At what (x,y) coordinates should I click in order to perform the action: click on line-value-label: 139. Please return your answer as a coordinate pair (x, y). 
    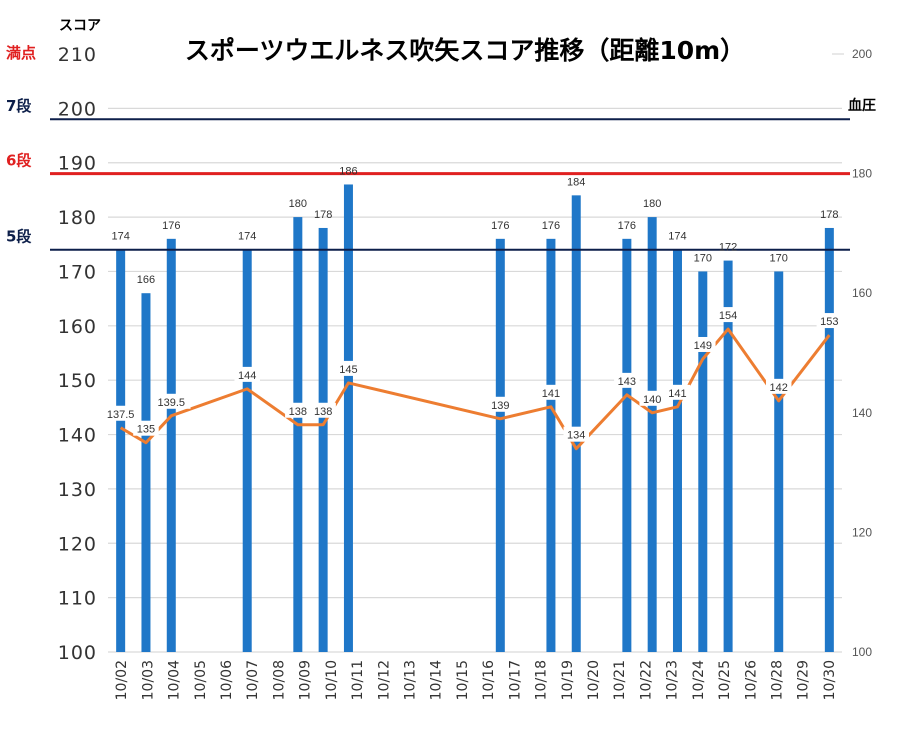
    Looking at the image, I should click on (500, 406).